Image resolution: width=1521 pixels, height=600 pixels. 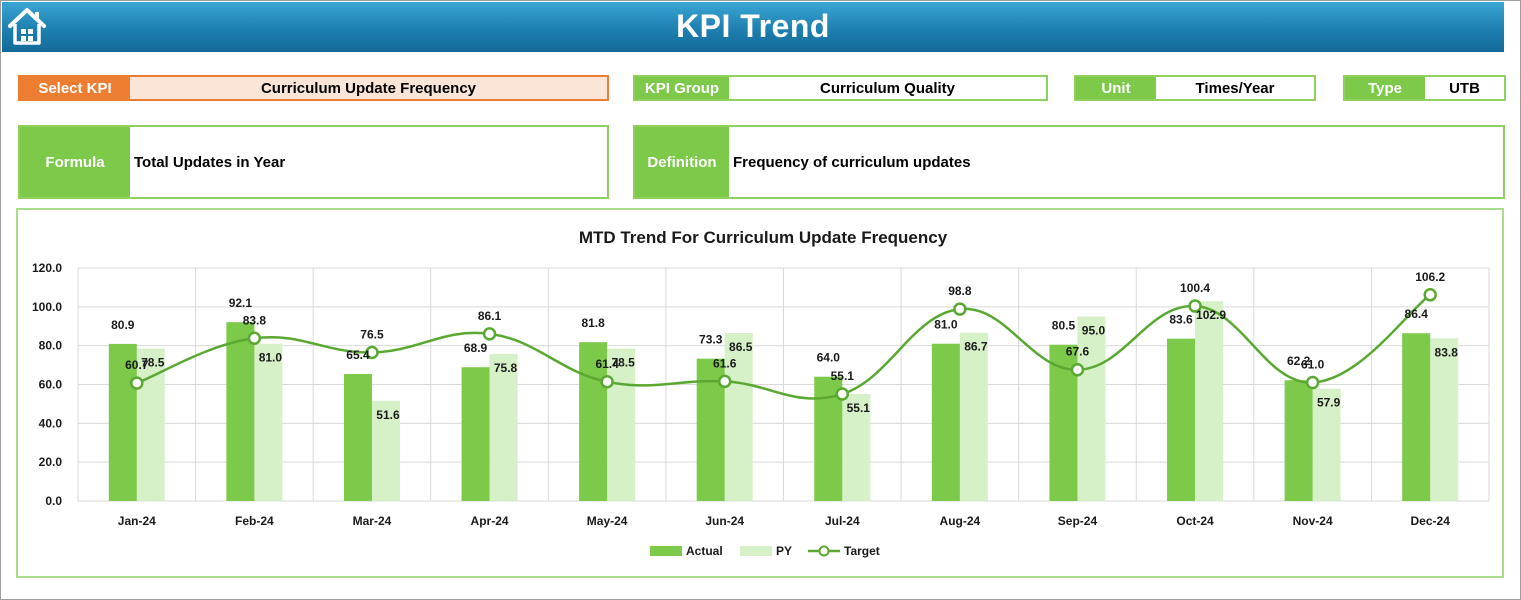 I want to click on target-data-label: 61.4, so click(x=607, y=364).